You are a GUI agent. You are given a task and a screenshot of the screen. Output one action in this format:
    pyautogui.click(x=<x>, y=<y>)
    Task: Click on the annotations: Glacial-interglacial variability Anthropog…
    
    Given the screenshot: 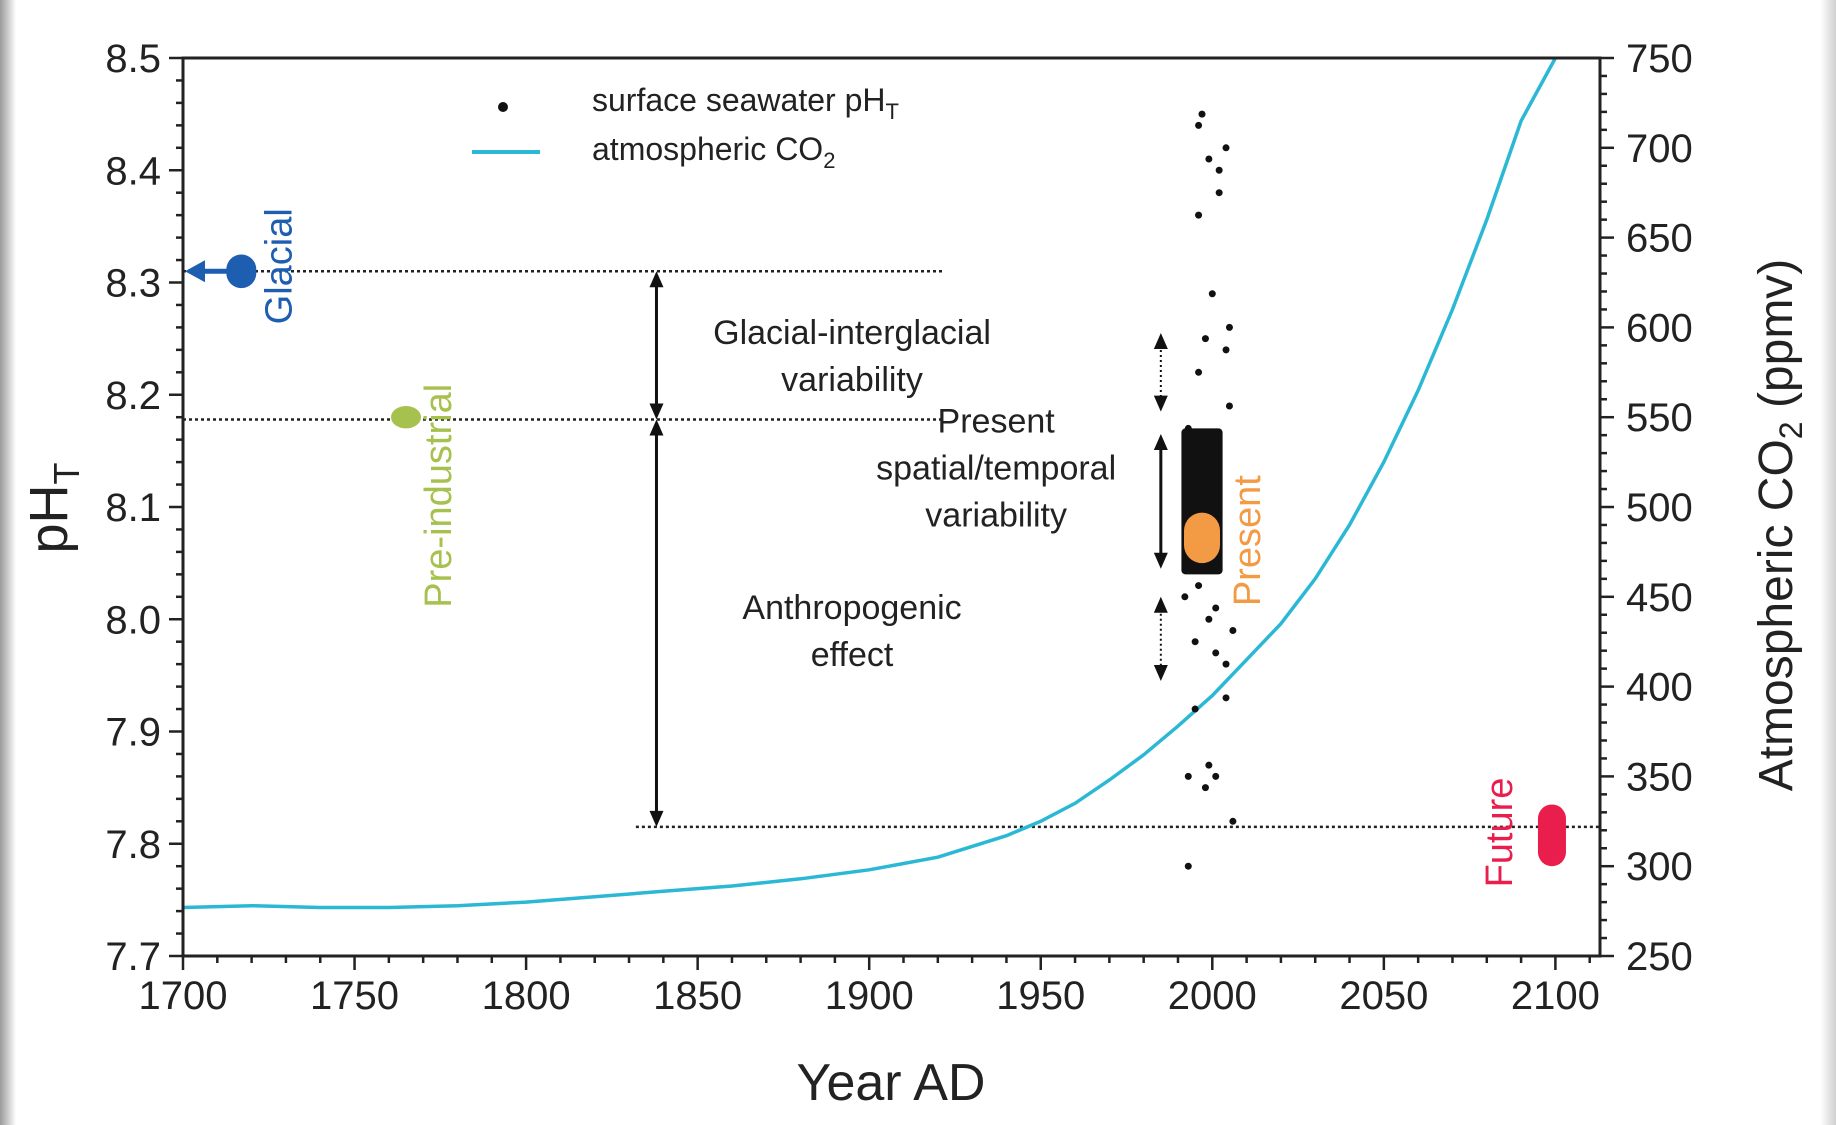 What is the action you would take?
    pyautogui.click(x=914, y=494)
    